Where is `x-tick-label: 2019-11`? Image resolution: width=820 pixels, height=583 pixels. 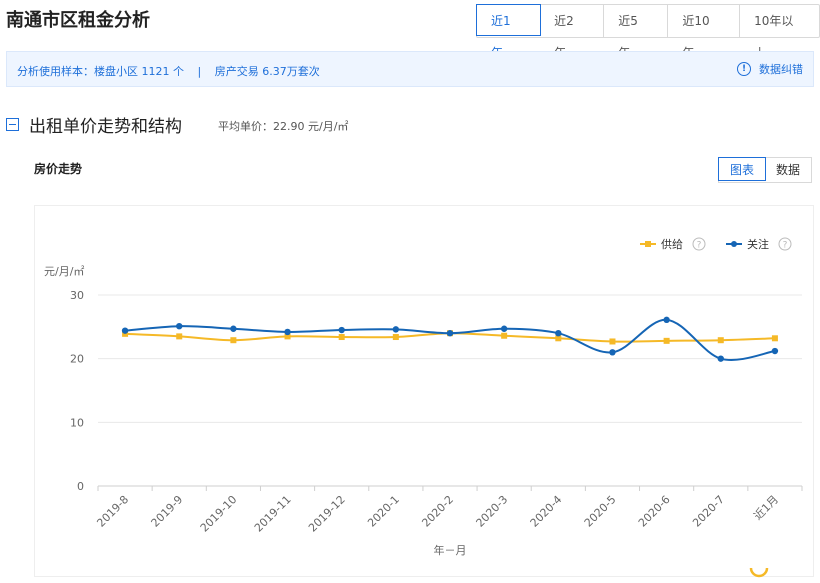 x-tick-label: 2019-11 is located at coordinates (273, 514).